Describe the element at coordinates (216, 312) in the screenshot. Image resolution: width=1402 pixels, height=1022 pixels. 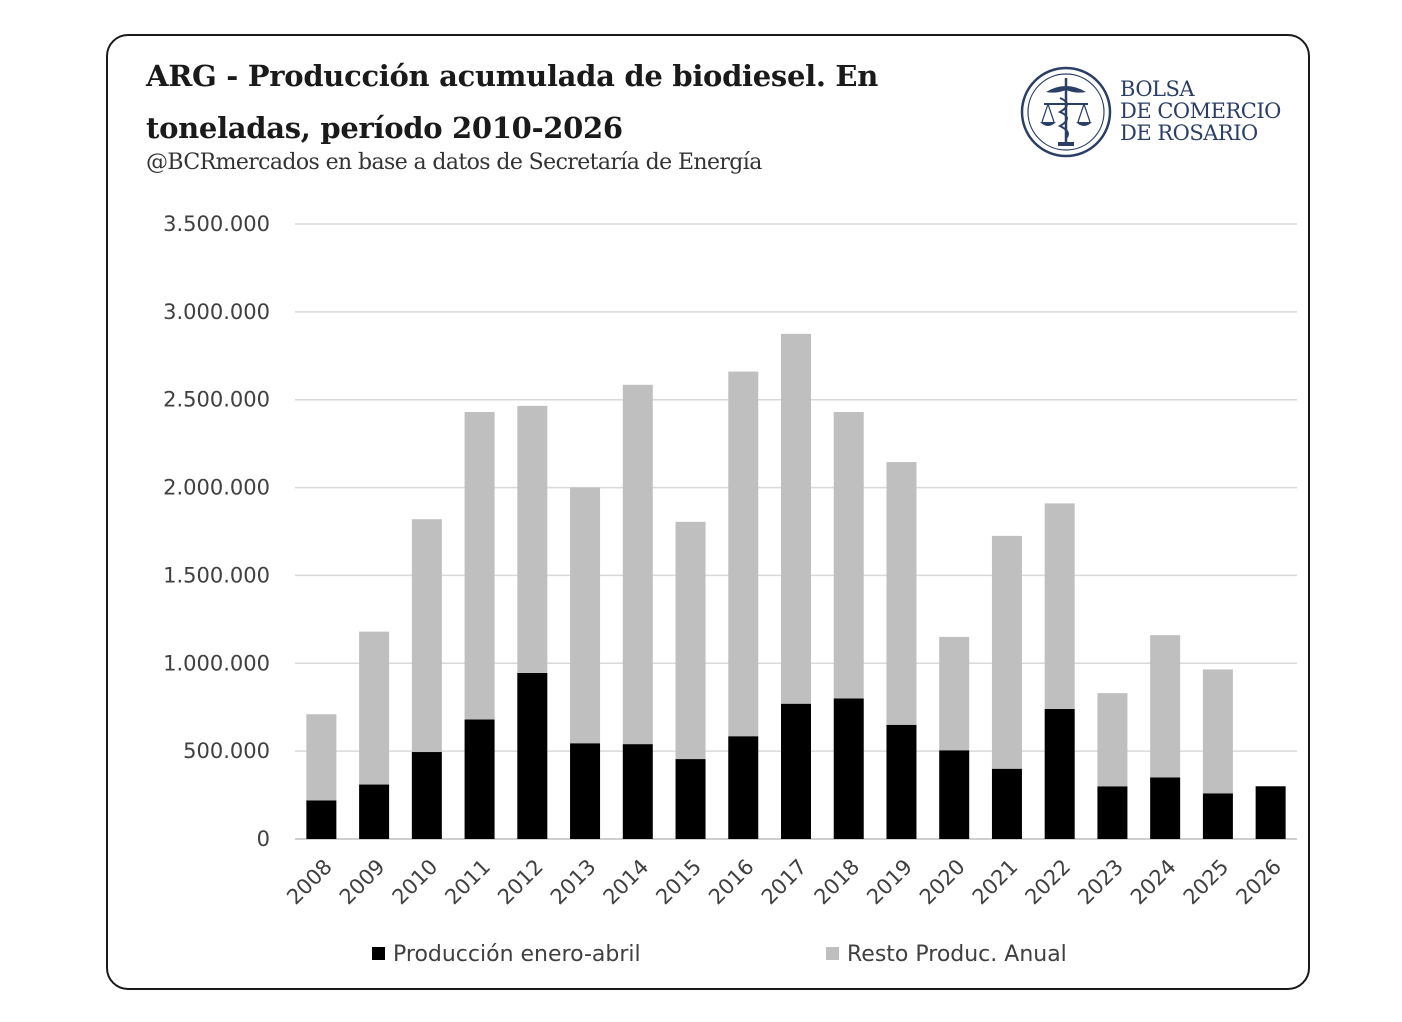
I see `y-tick-label: 3.000.000` at that location.